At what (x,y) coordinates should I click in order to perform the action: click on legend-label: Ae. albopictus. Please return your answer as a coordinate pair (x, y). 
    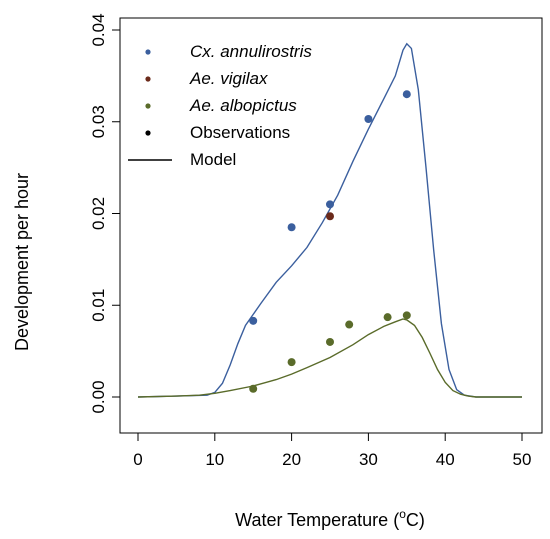
    Looking at the image, I should click on (243, 105).